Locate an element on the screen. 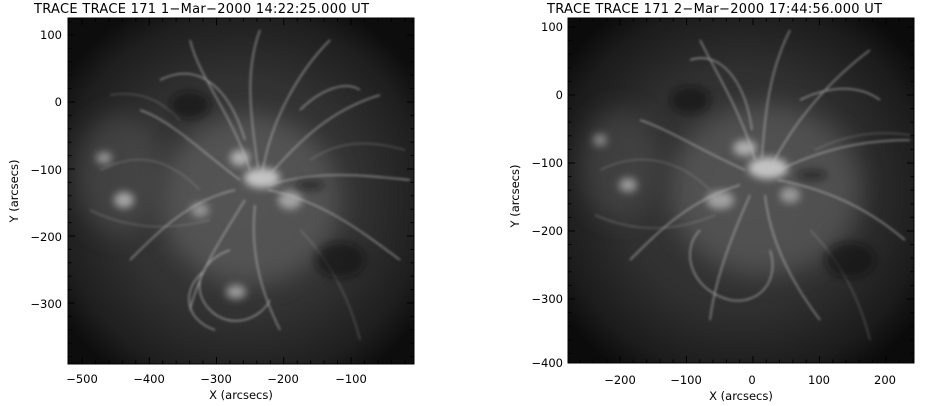 The width and height of the screenshot is (933, 406). panel-right-ytick: 100 is located at coordinates (552, 27).